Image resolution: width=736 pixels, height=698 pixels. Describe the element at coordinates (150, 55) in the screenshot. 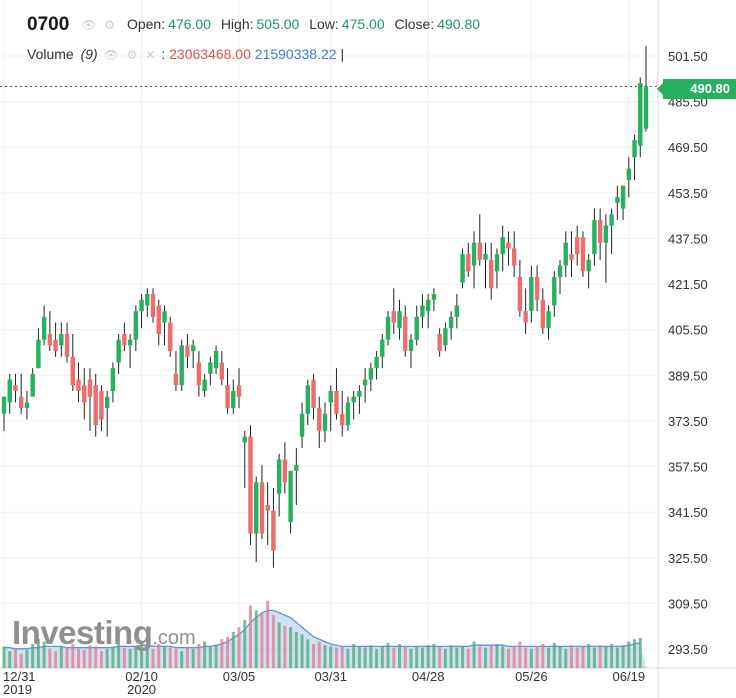

I see `close-icon: ✕` at that location.